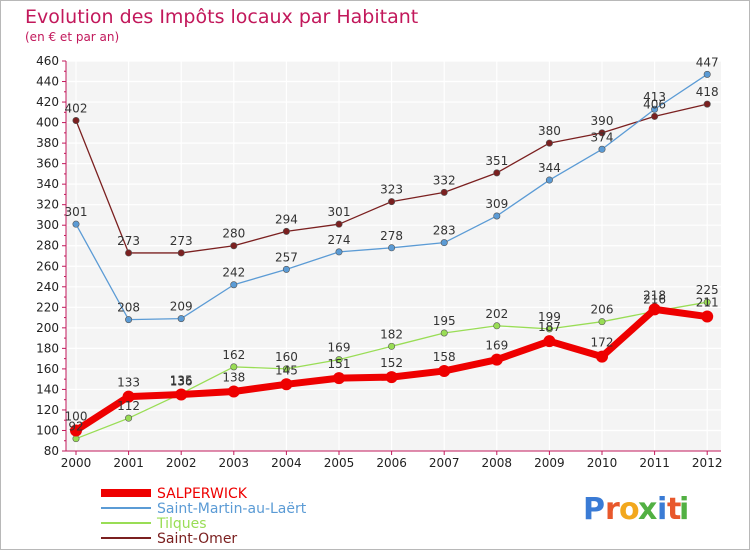 The height and width of the screenshot is (551, 750). What do you see at coordinates (549, 143) in the screenshot?
I see `point-saint-omer-2009` at bounding box center [549, 143].